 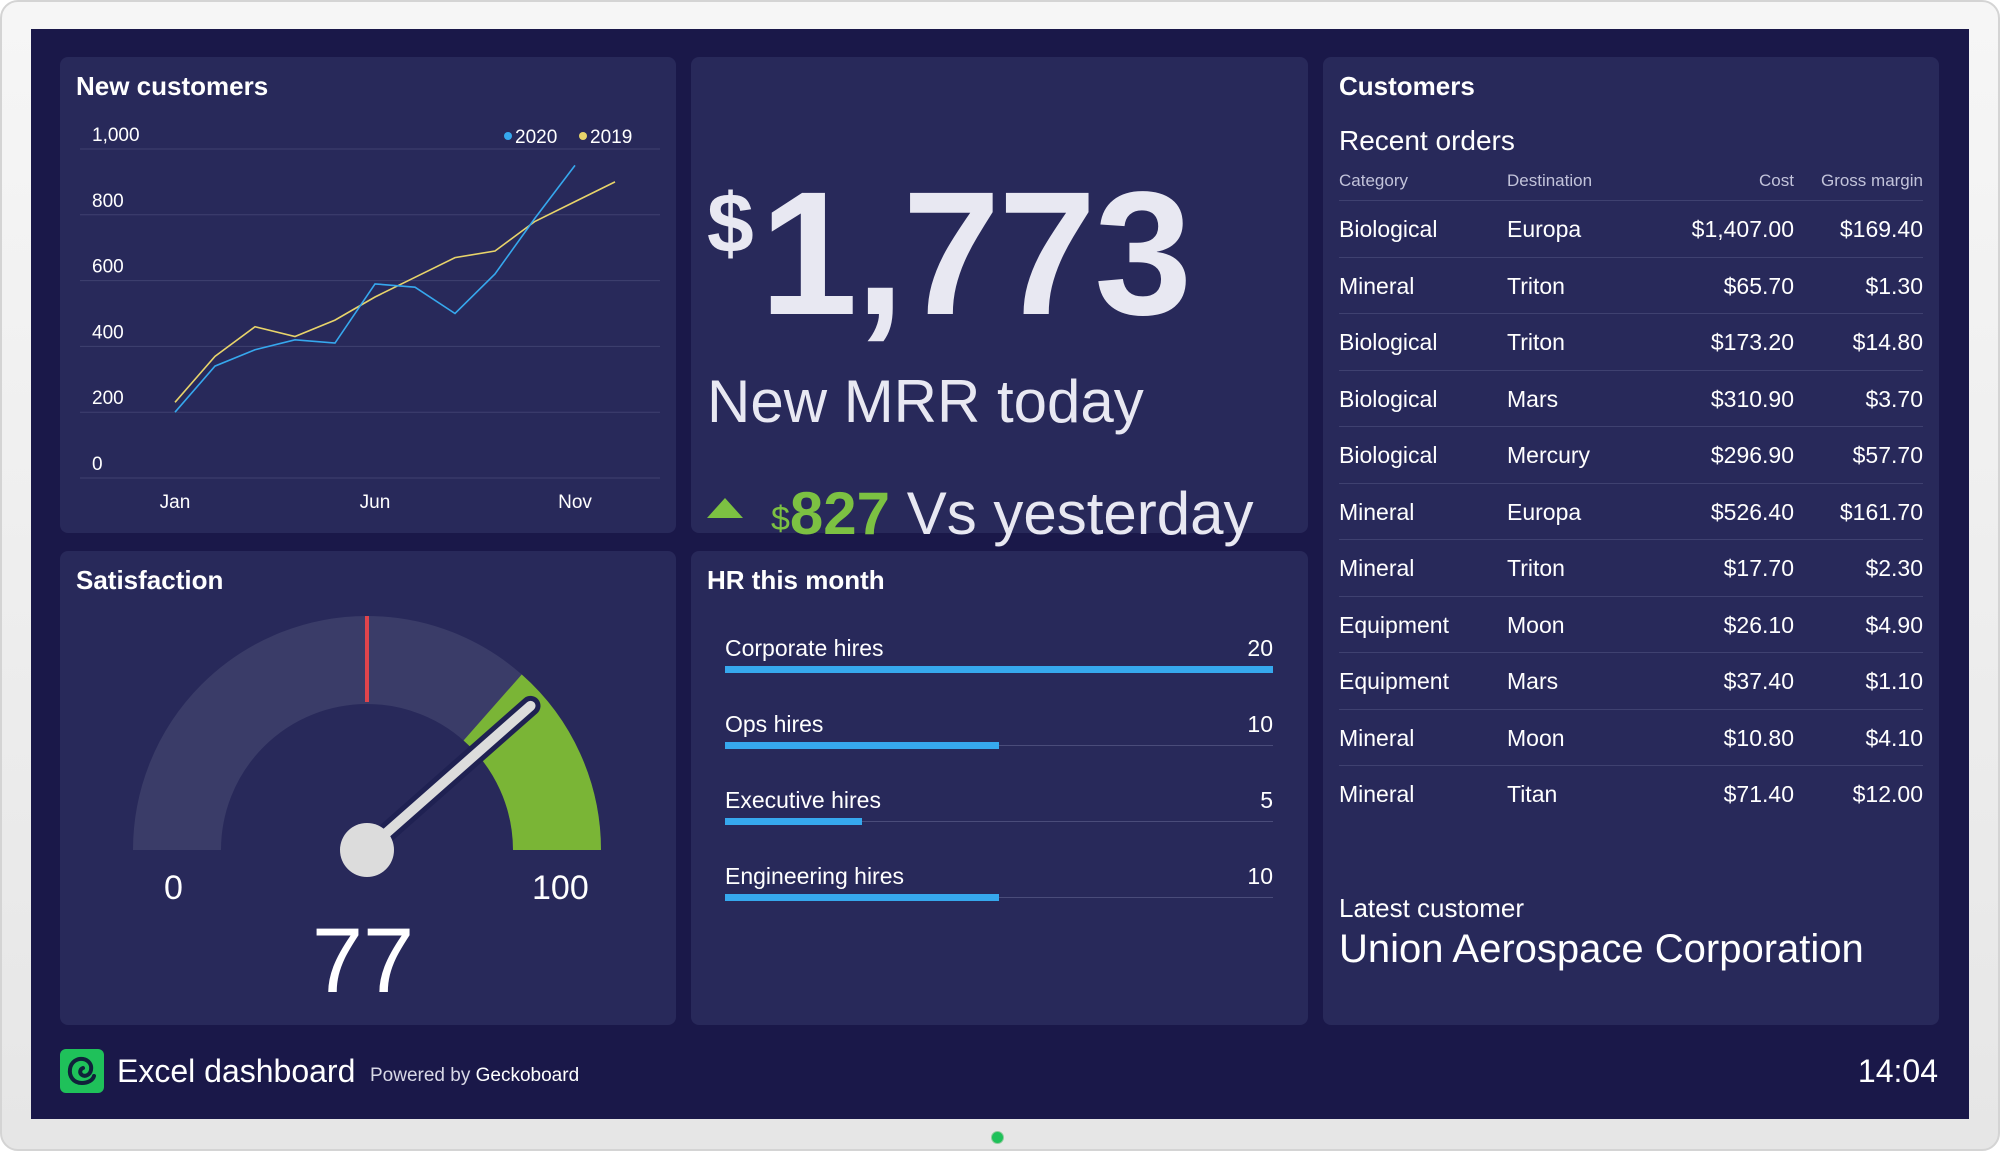 What do you see at coordinates (1887, 455) in the screenshot?
I see `cell-gross-margin: $57.70` at bounding box center [1887, 455].